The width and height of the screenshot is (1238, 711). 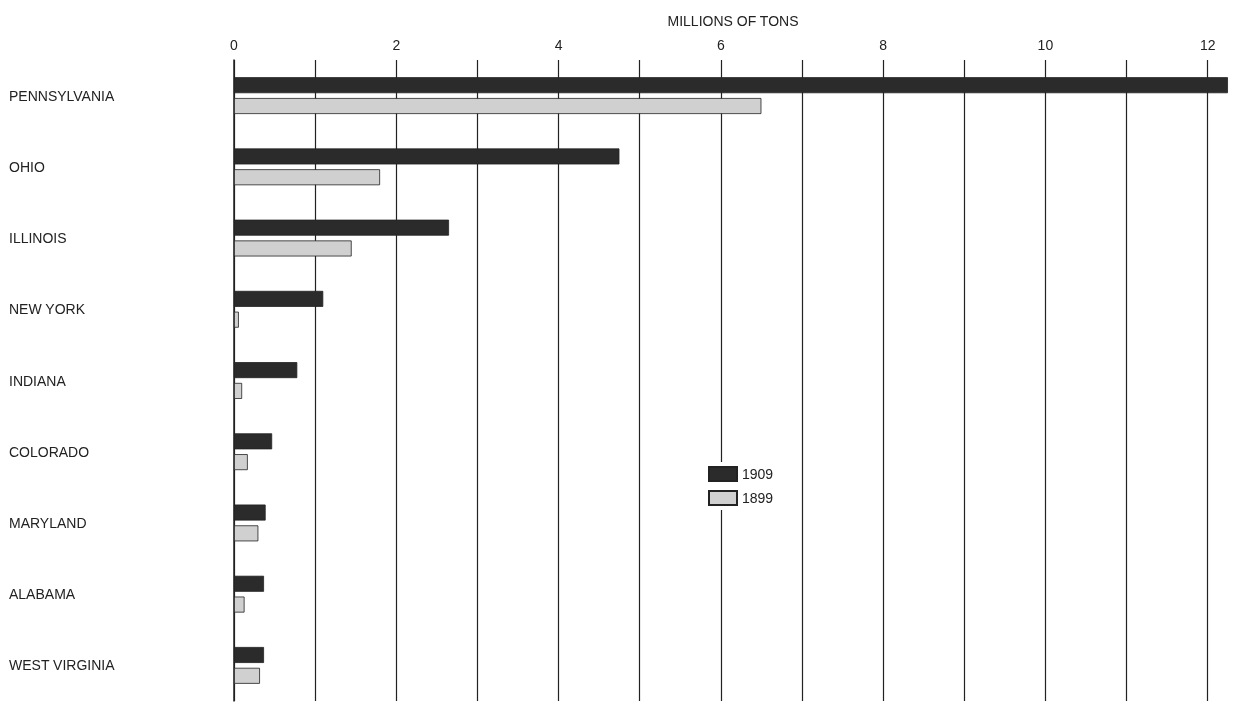 I want to click on x-tick-label: 2, so click(x=396, y=45).